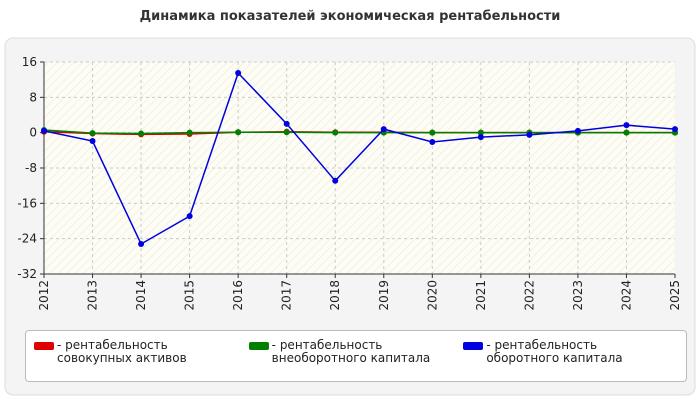  I want to click on x-tick-label: 2022, so click(529, 295).